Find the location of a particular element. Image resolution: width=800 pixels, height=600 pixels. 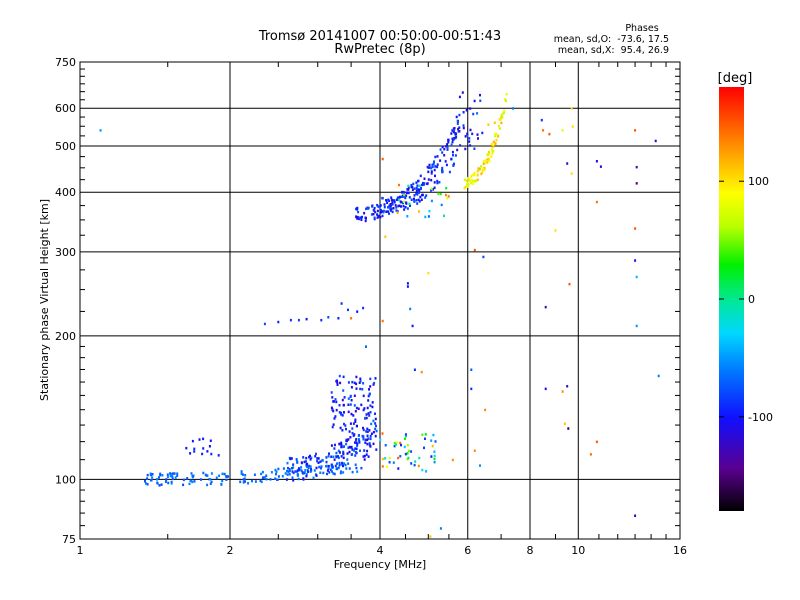

x-axis-label: Frequency [MHz] is located at coordinates (380, 564).